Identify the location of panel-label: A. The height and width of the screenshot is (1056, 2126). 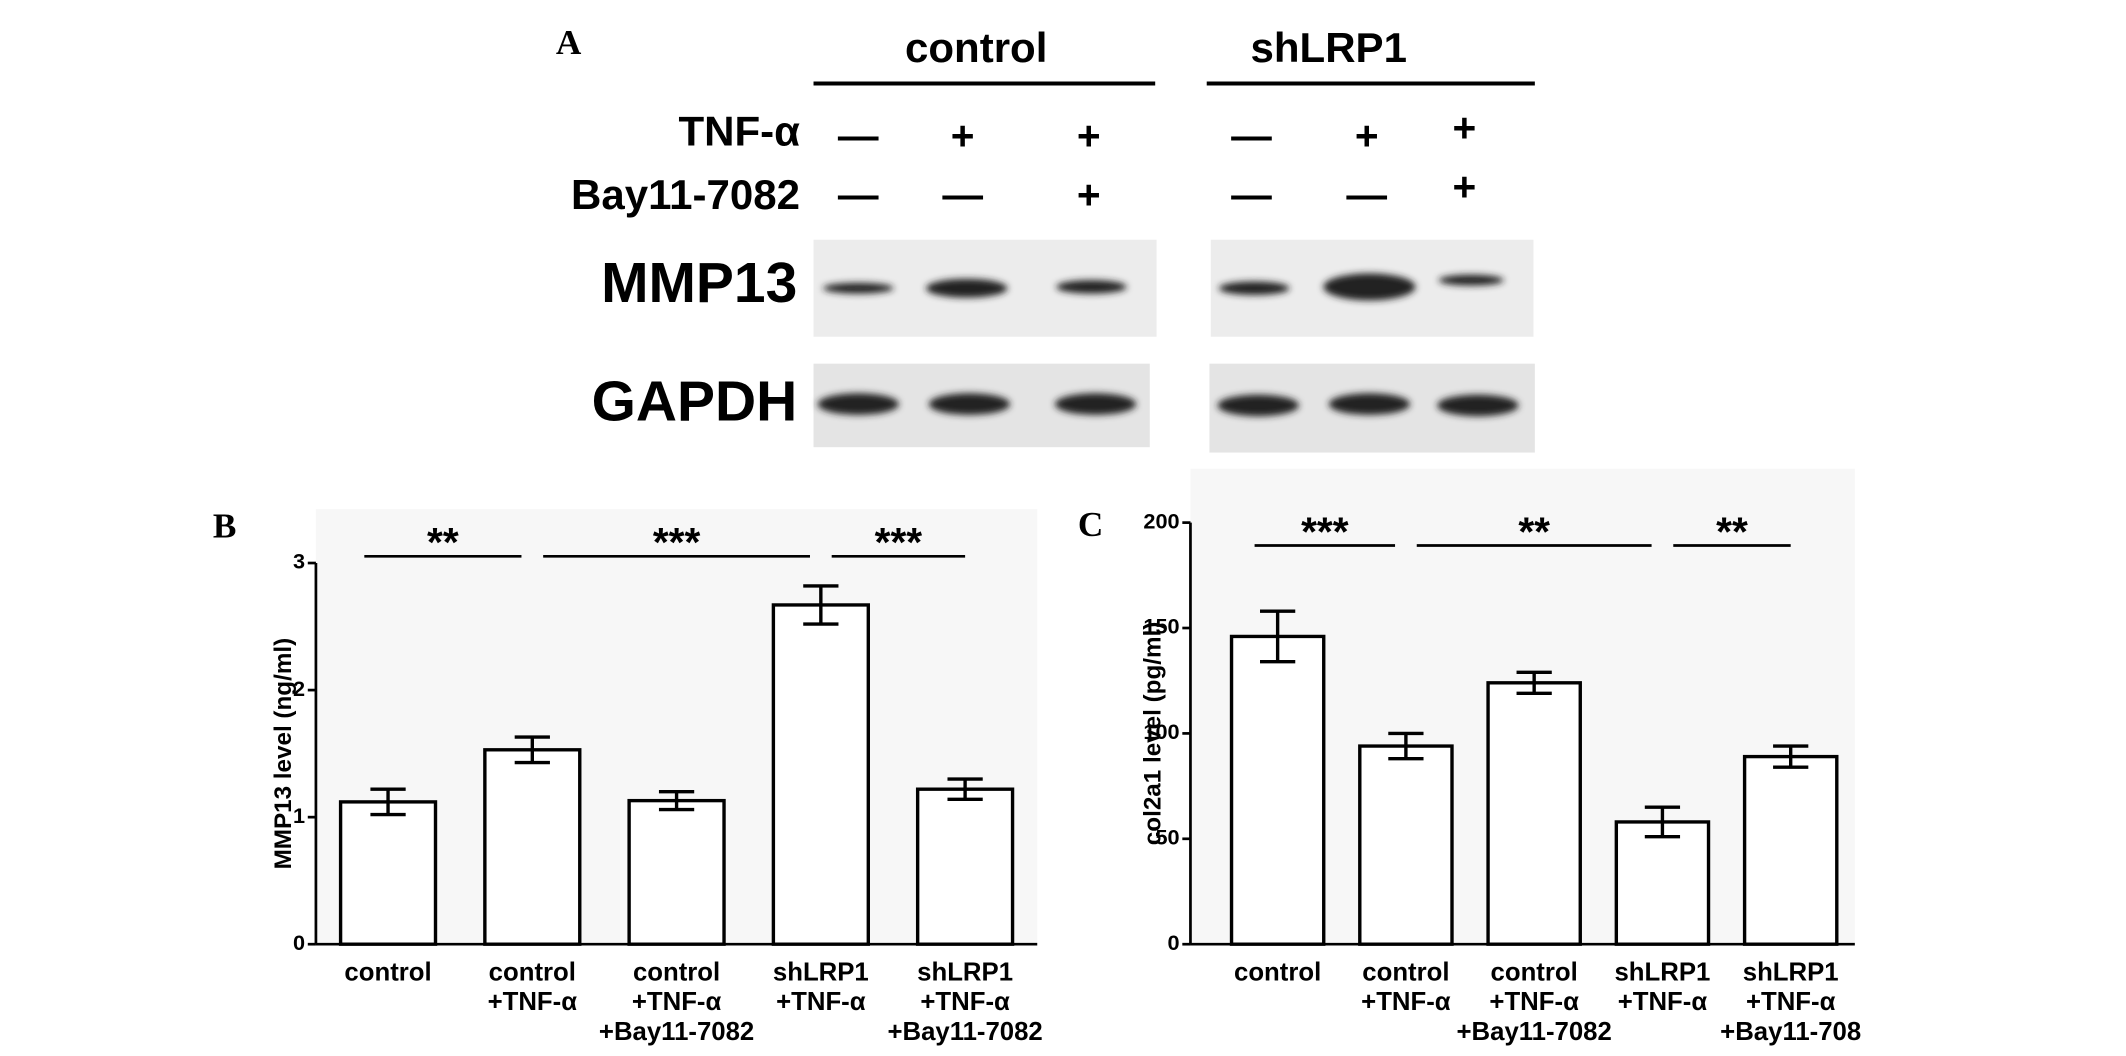
(569, 42).